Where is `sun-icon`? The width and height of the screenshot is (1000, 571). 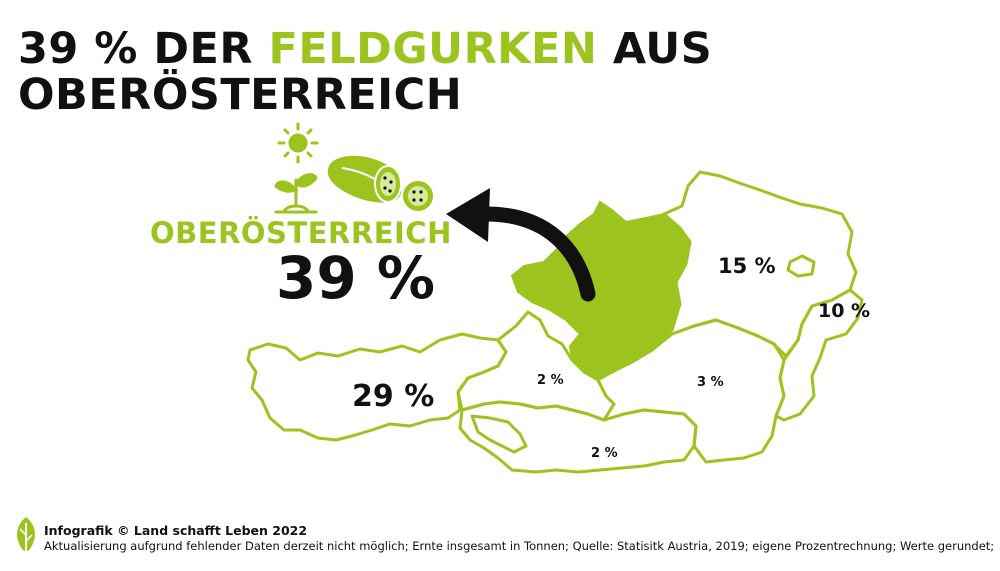 sun-icon is located at coordinates (298, 143).